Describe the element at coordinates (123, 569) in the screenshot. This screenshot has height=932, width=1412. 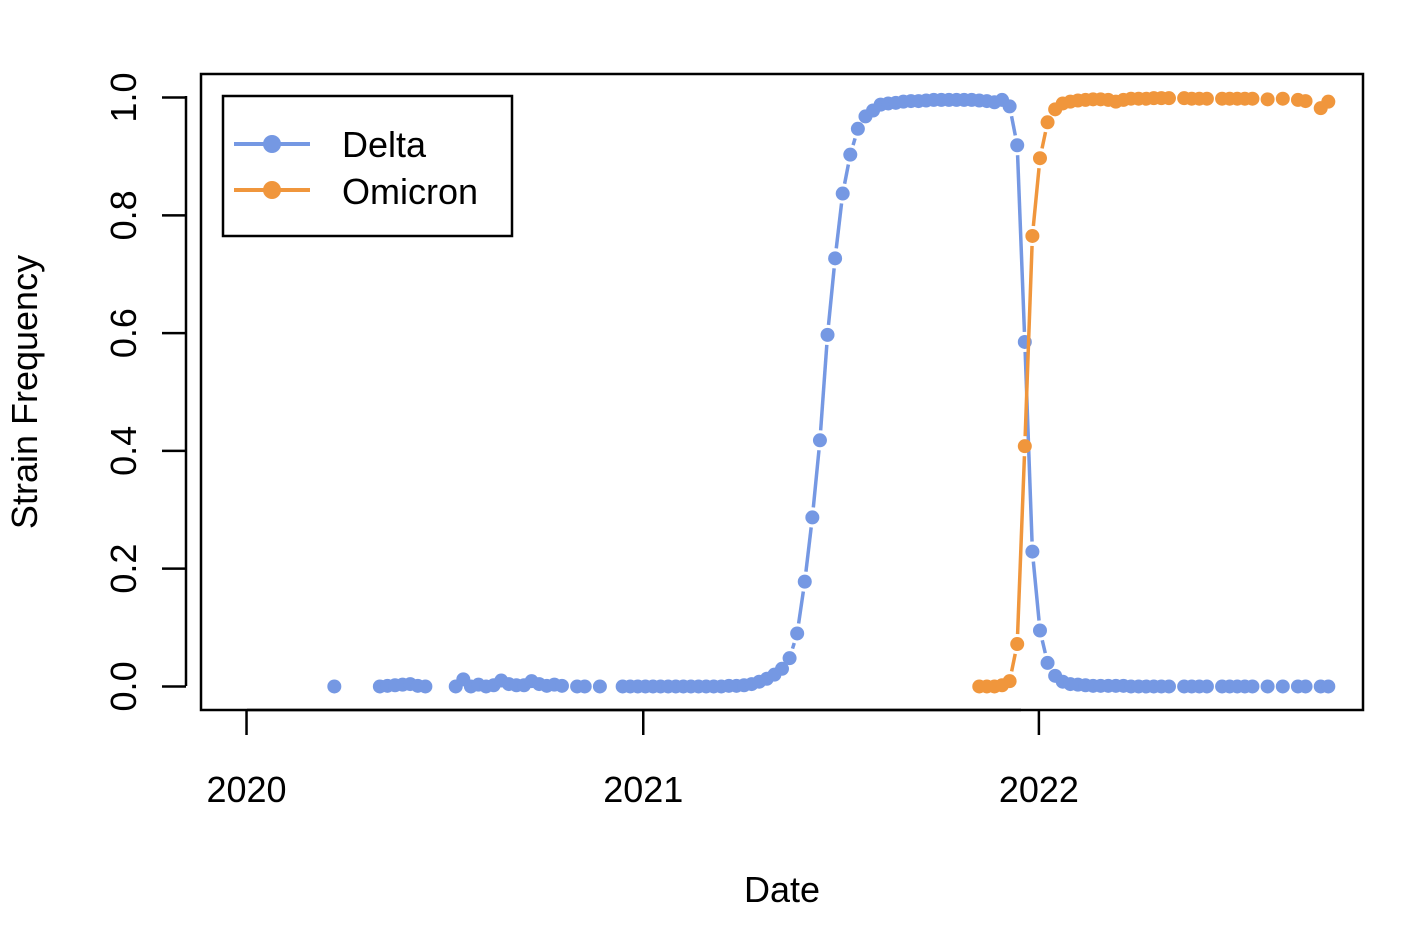
I see `y-tick-label-0.2: 0.2` at that location.